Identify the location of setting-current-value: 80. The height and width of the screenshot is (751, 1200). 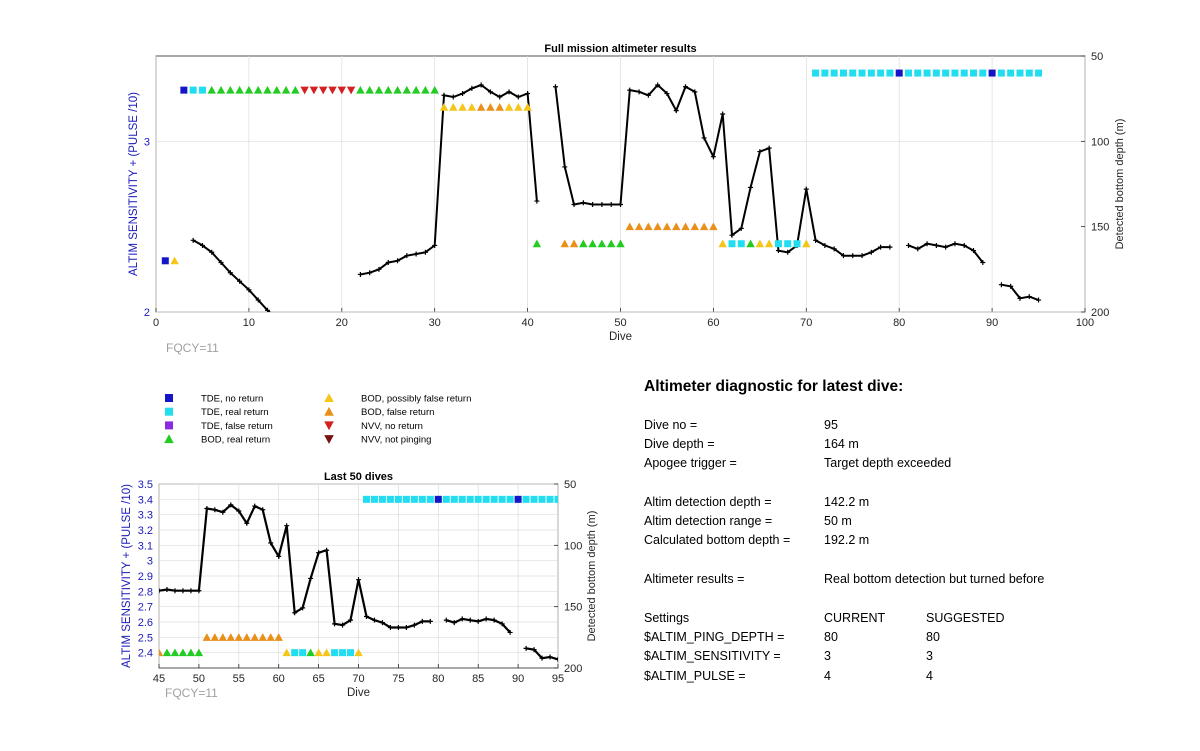
(831, 637).